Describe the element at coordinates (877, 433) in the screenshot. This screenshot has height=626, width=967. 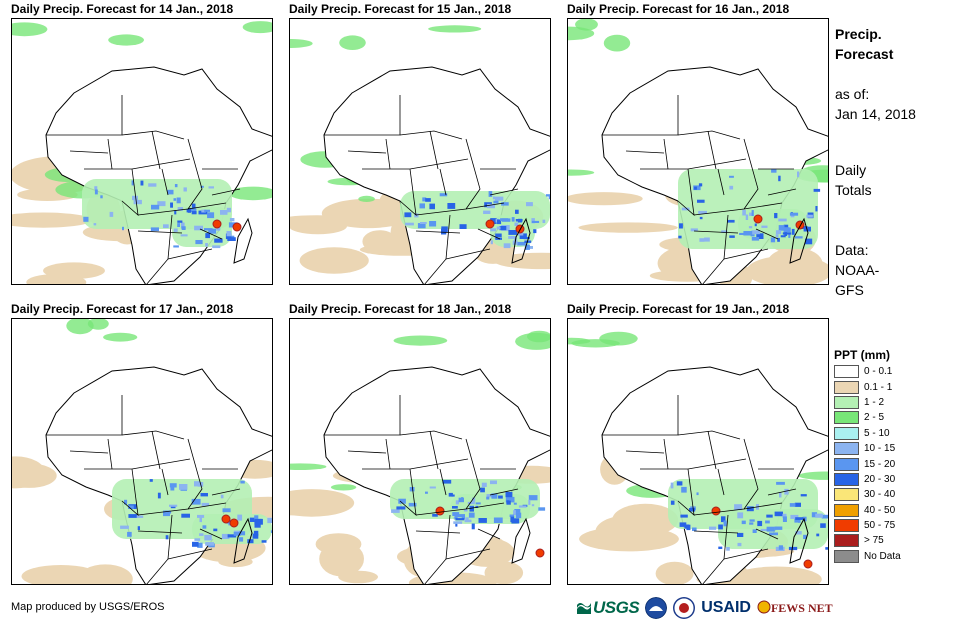
I see `legend-label: 5 - 10` at that location.